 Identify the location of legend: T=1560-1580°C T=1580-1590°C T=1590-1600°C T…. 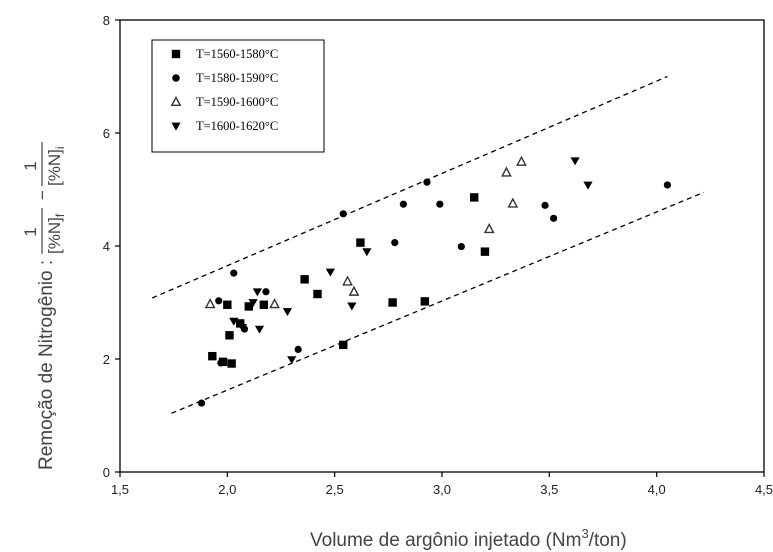
(238, 96).